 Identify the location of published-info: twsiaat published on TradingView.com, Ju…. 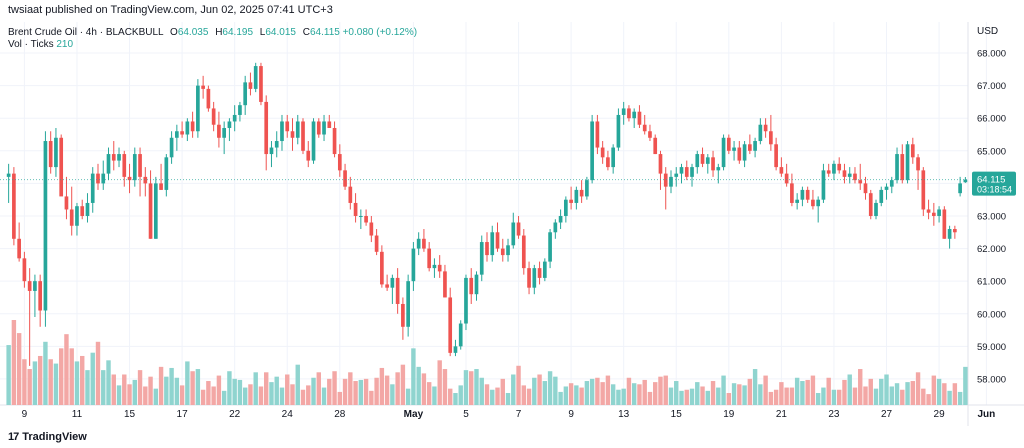
(170, 10).